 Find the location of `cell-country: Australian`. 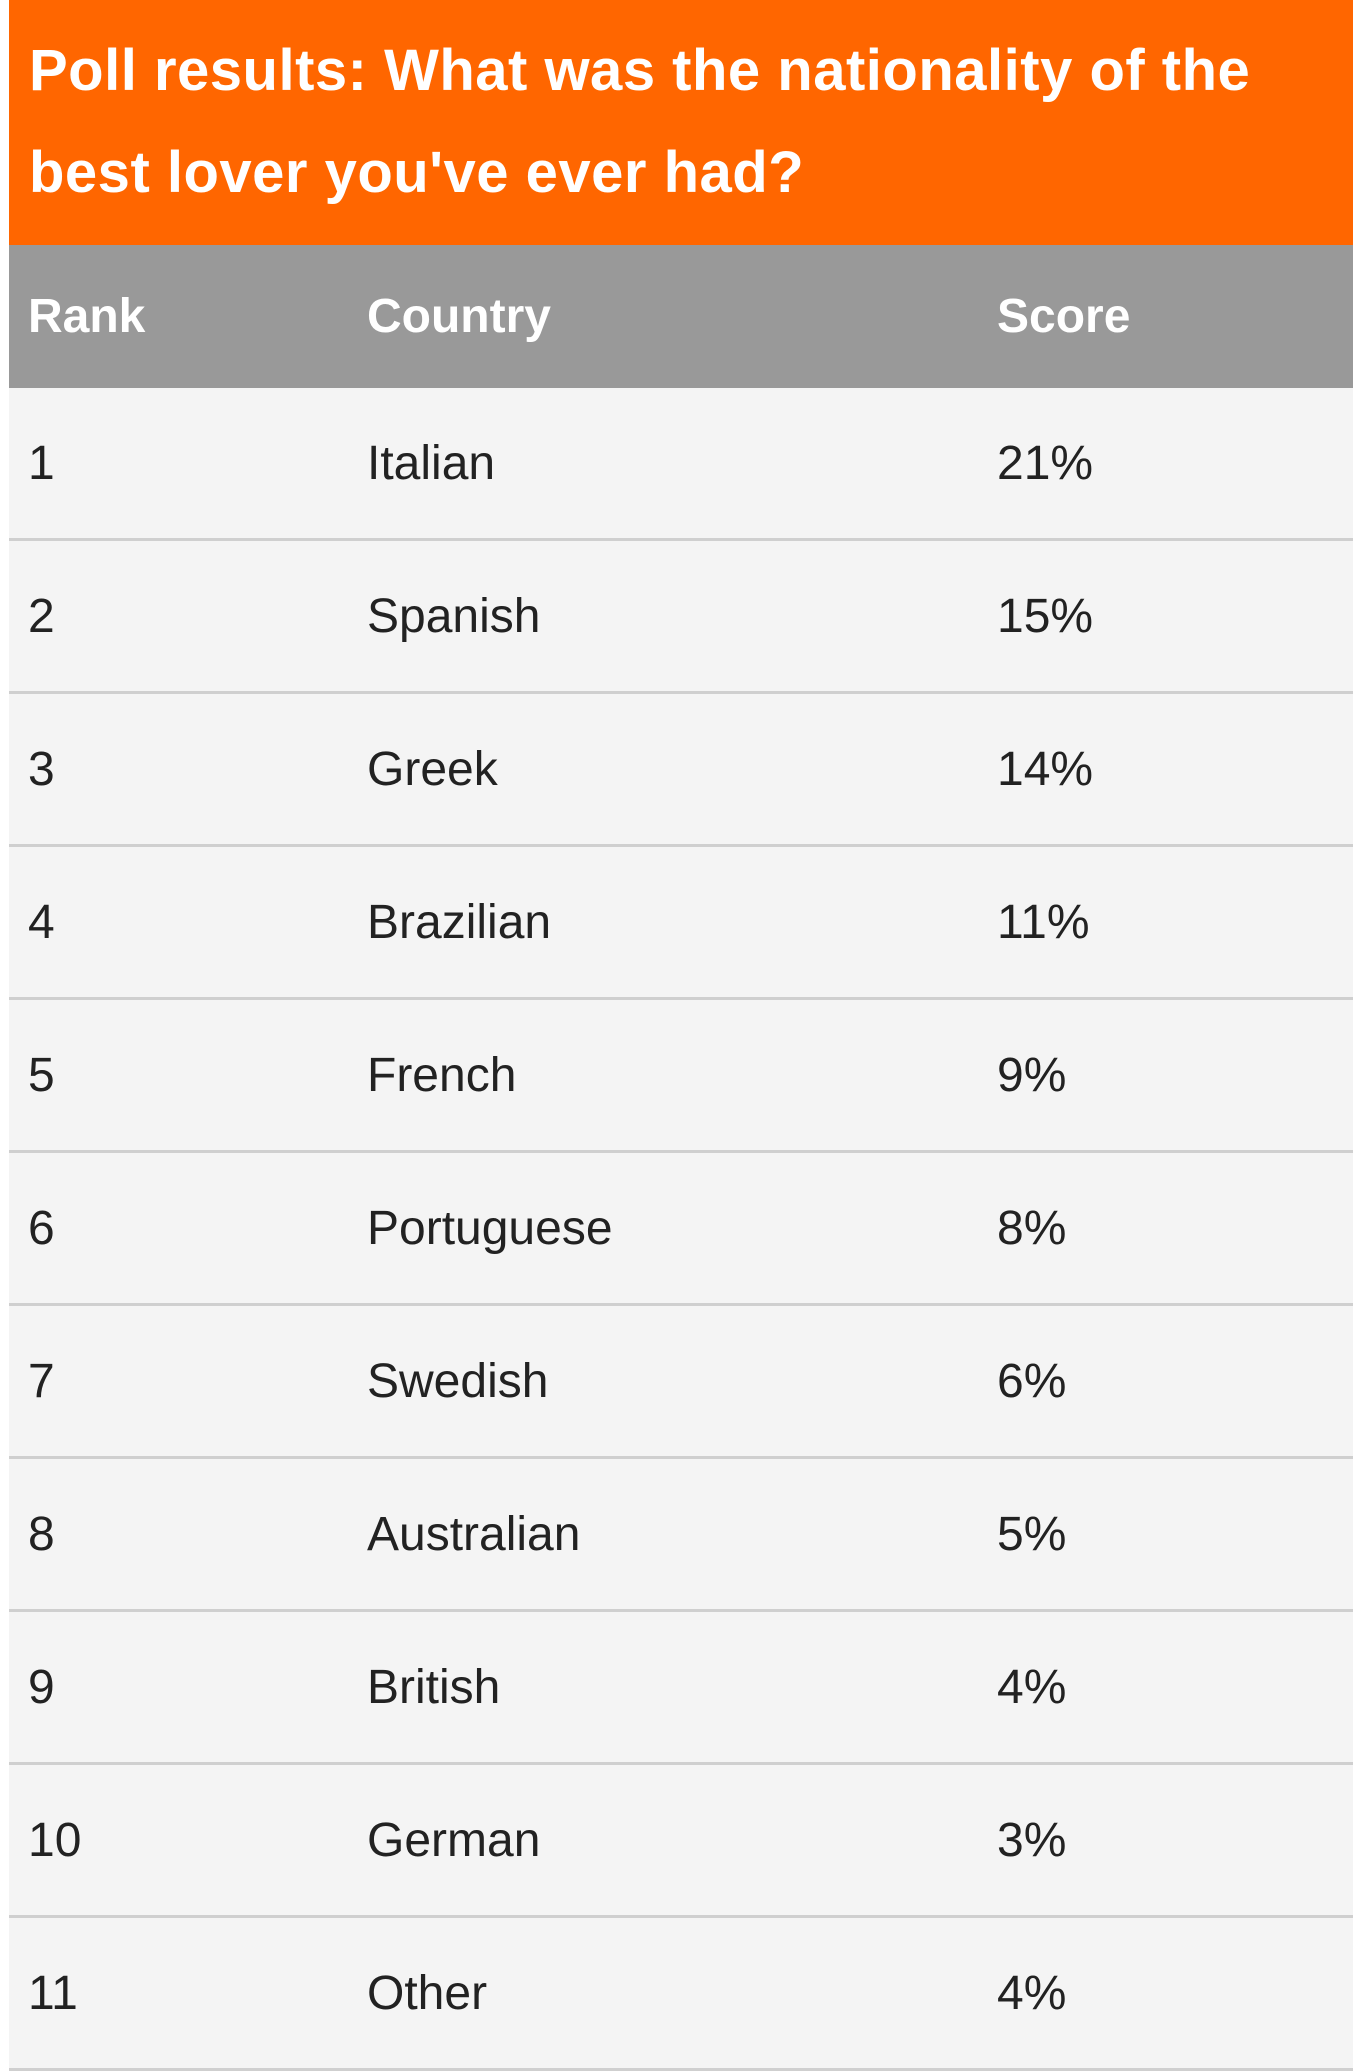

cell-country: Australian is located at coordinates (474, 1534).